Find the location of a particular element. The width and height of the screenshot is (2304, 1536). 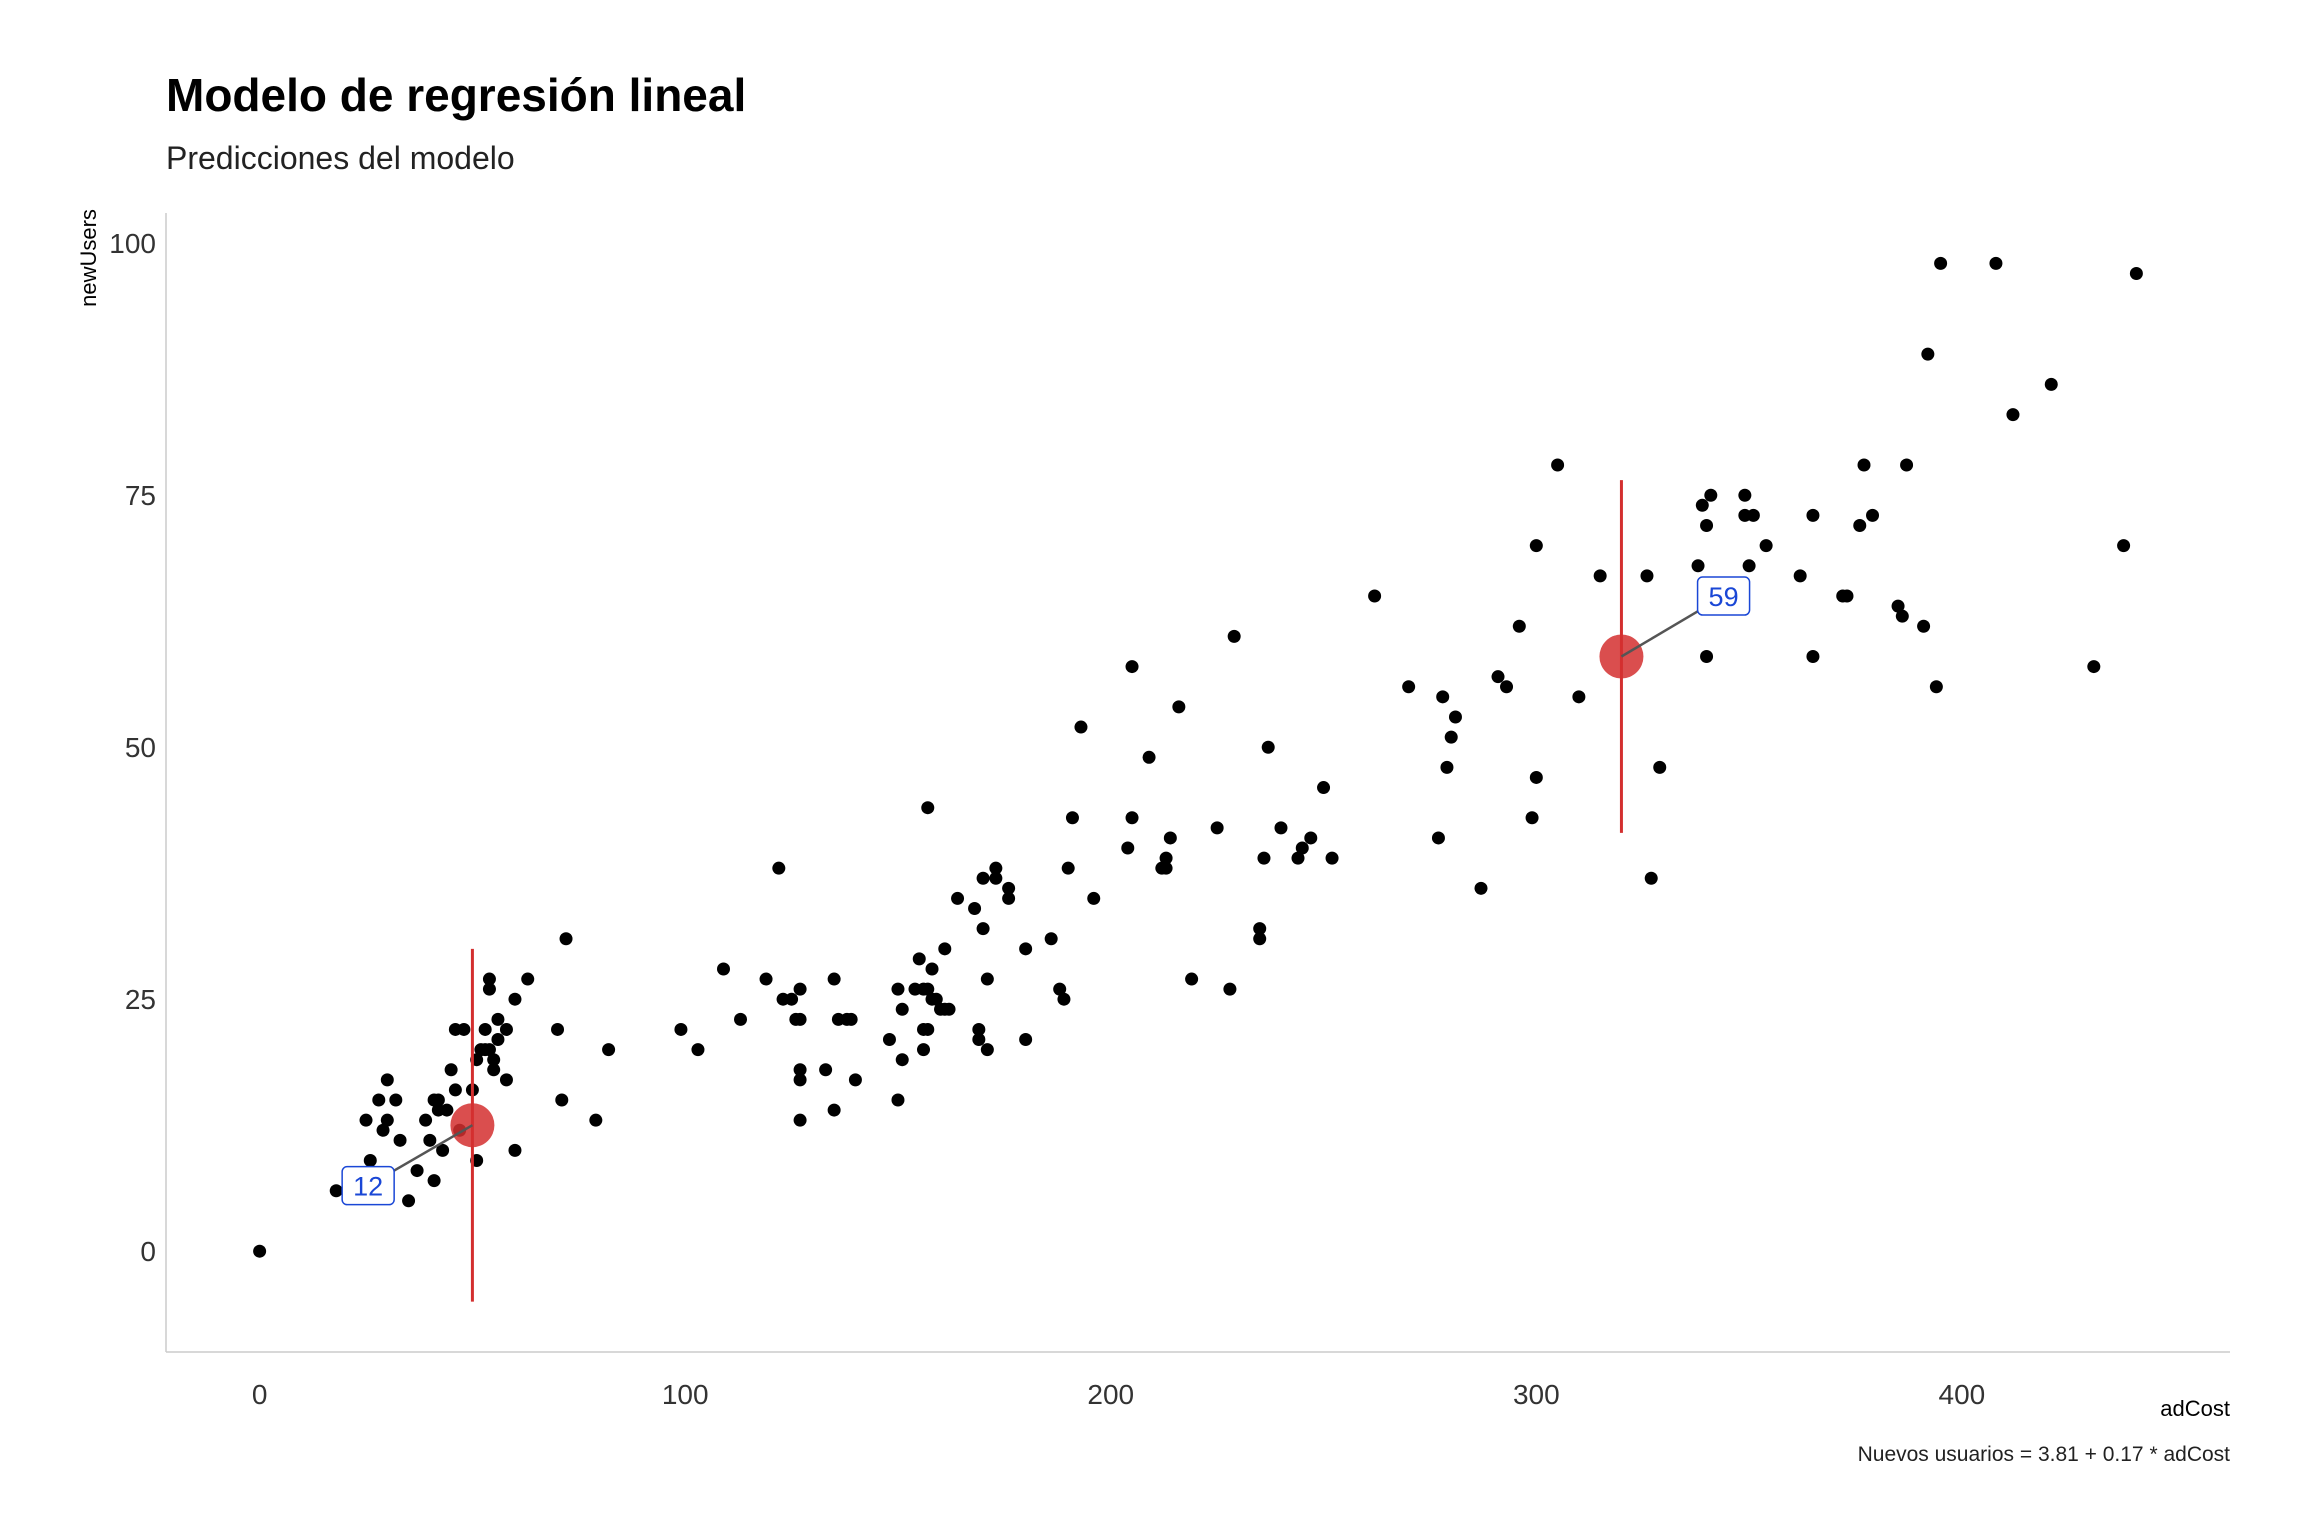

x-tick-label: 100 is located at coordinates (685, 1394).